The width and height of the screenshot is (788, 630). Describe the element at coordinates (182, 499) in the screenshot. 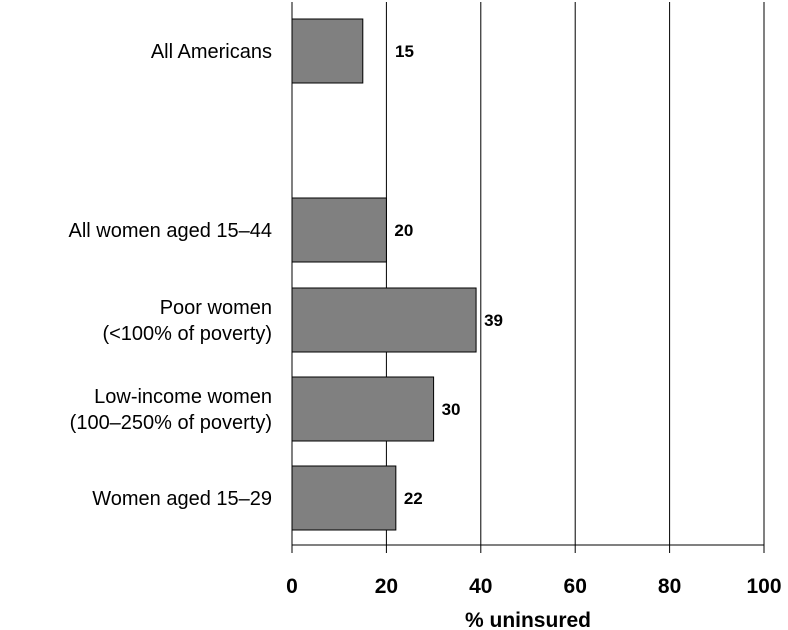

I see `category-label: Women aged 15–29` at that location.